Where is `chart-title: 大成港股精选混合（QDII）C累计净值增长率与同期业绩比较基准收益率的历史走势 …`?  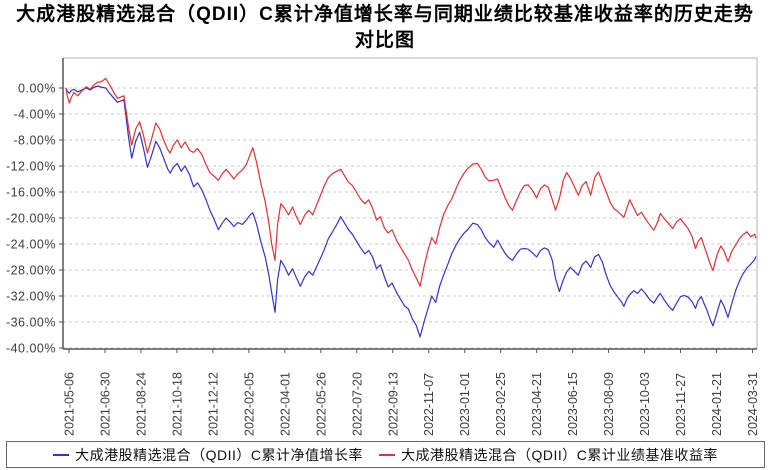
chart-title: 大成港股精选混合（QDII）C累计净值增长率与同期业绩比较基准收益率的历史走势 … is located at coordinates (385, 28).